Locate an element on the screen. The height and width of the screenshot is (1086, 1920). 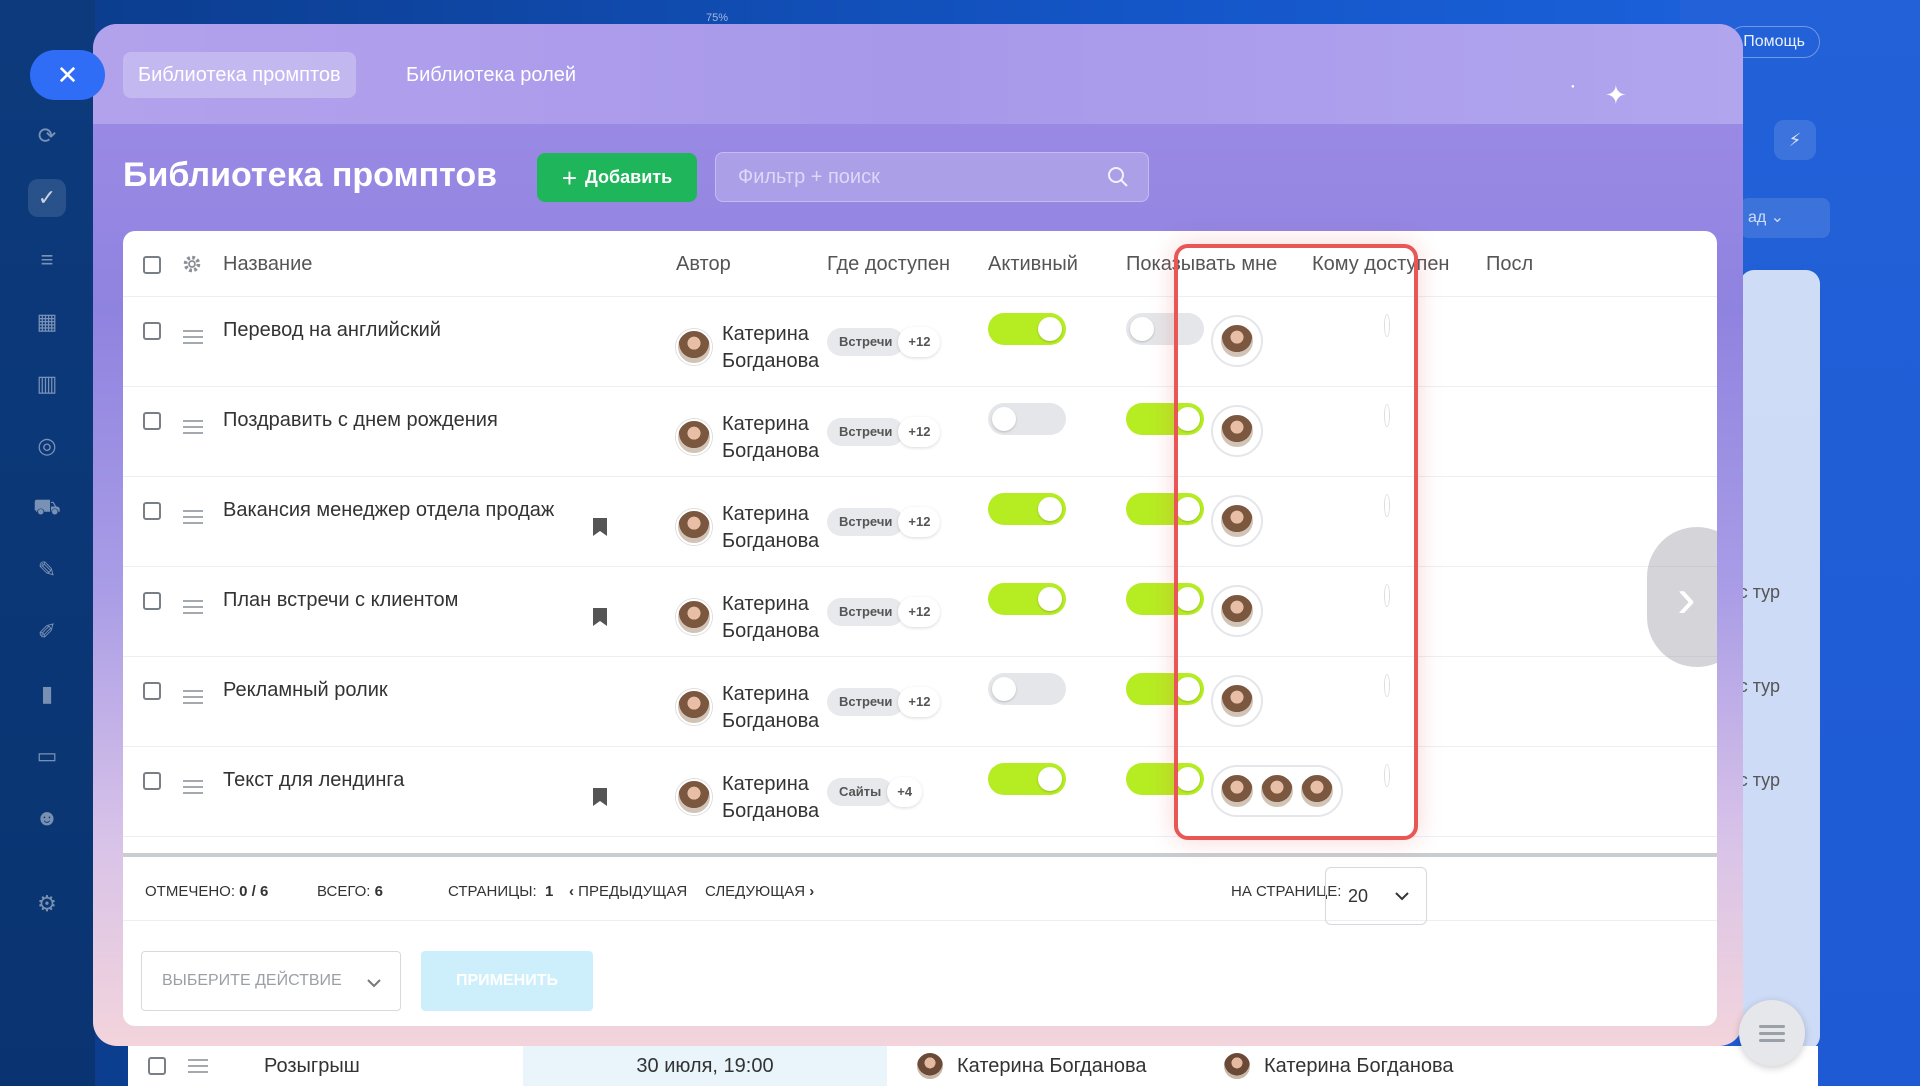
id-card-icon: ▭ is located at coordinates (47, 755).